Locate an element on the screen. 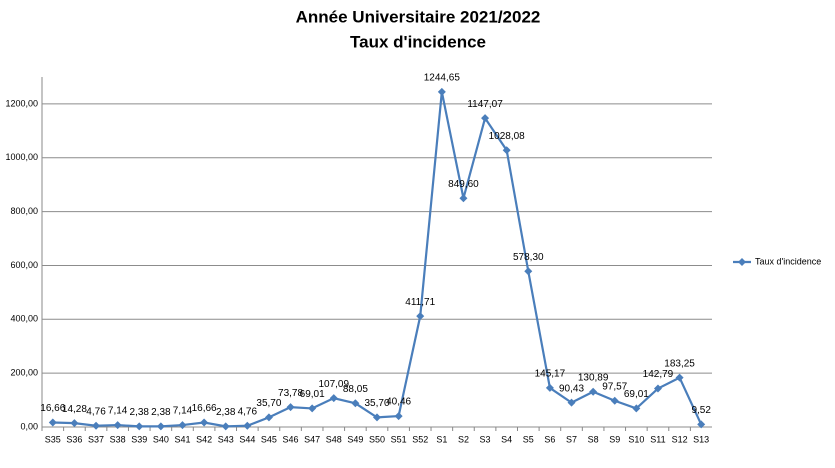 The height and width of the screenshot is (468, 835). x-tick-label: S49 is located at coordinates (355, 439).